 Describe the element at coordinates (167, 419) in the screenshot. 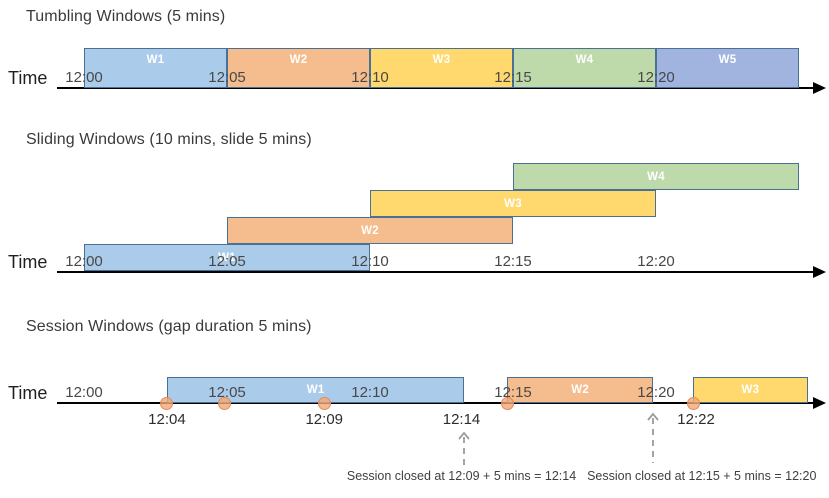

I see `event-time-label: 12:04` at that location.